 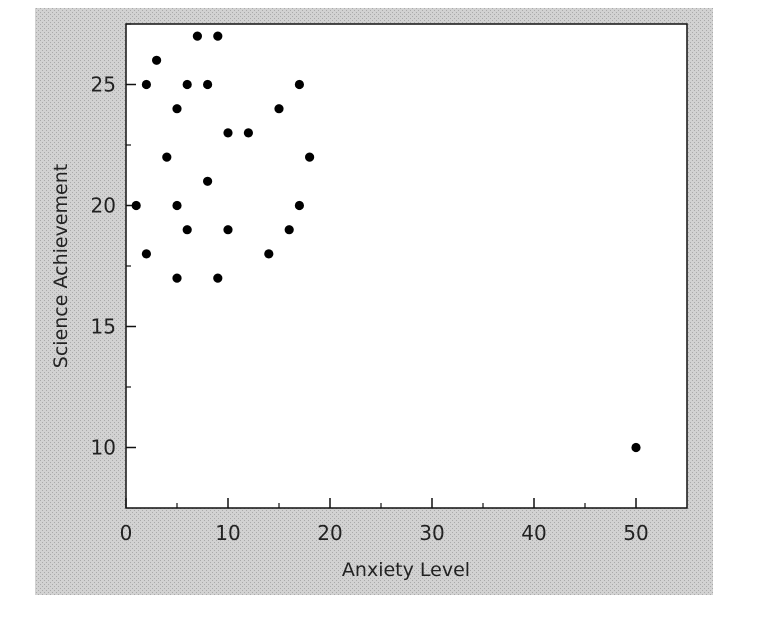 I want to click on y-axis-label: Science Achievement, so click(x=61, y=266).